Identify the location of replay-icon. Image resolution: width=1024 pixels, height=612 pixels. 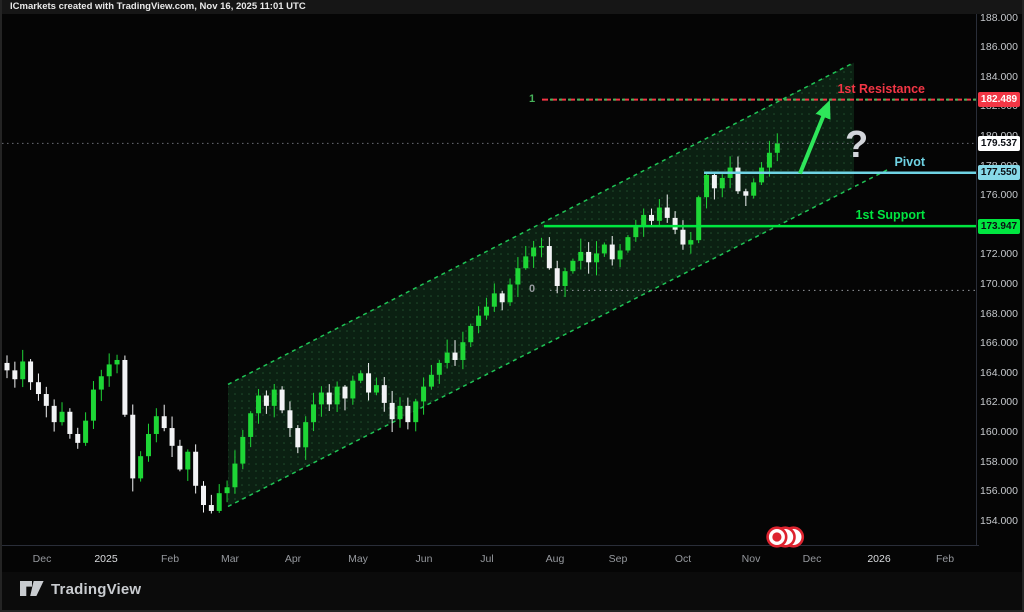
(785, 537).